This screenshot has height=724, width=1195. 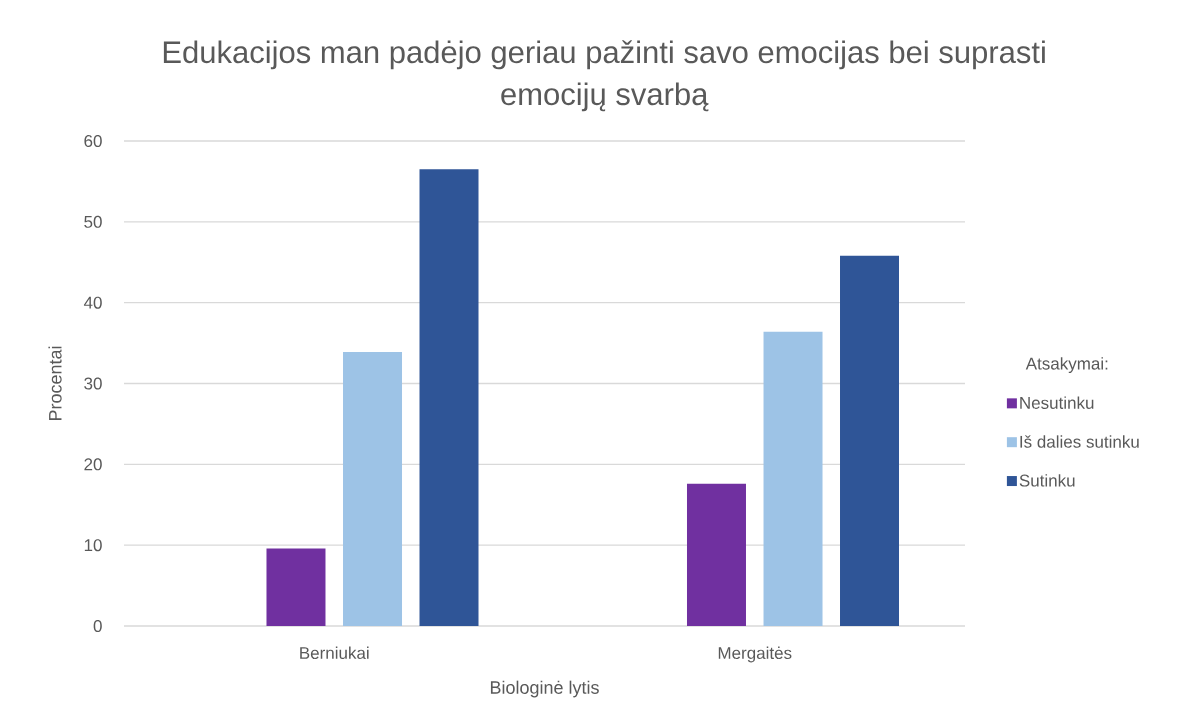 What do you see at coordinates (93, 141) in the screenshot?
I see `y-tick-label: 60` at bounding box center [93, 141].